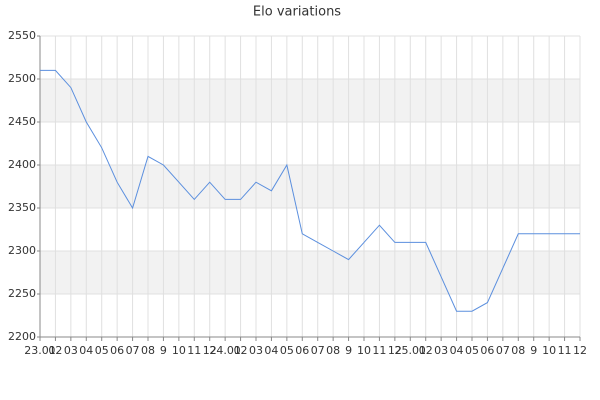 This screenshot has height=400, width=600. What do you see at coordinates (22, 250) in the screenshot?
I see `y-tick-label: 2300` at bounding box center [22, 250].